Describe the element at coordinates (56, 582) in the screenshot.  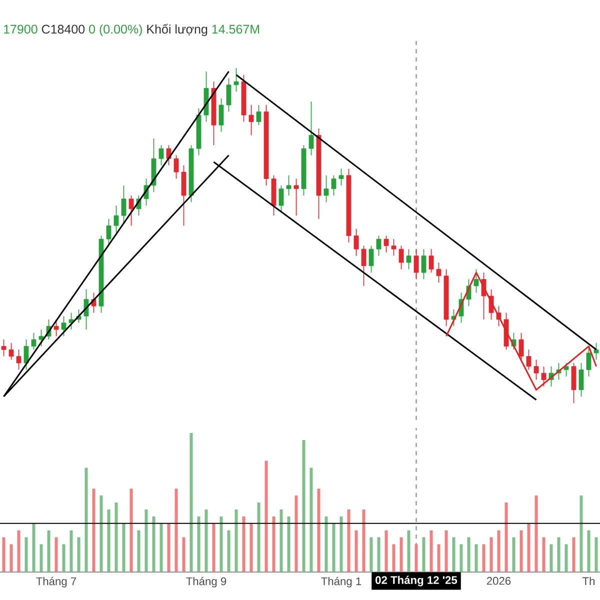
I see `x-tick-label: Tháng 7` at that location.